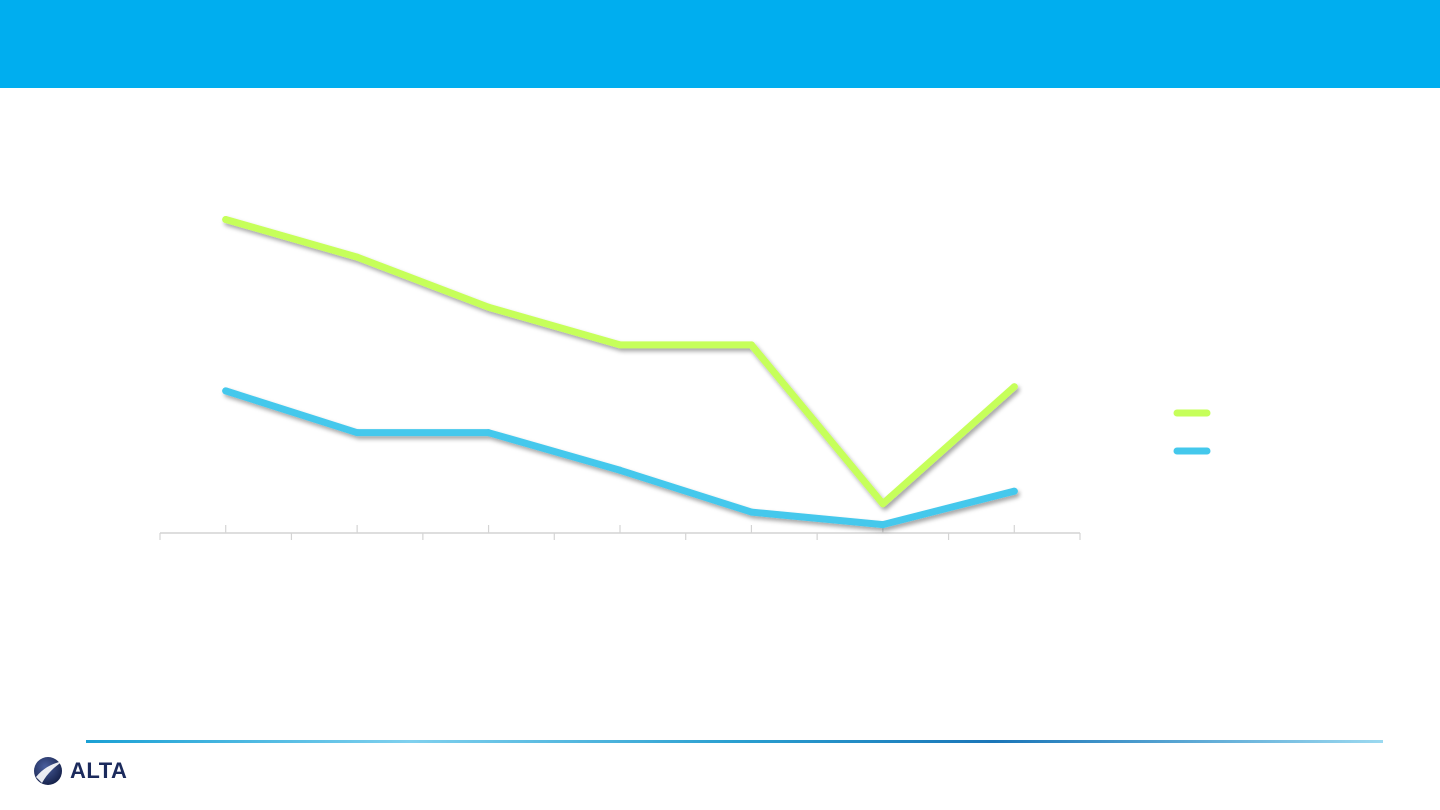 The height and width of the screenshot is (810, 1440). What do you see at coordinates (48, 771) in the screenshot?
I see `globe-swoosh-icon` at bounding box center [48, 771].